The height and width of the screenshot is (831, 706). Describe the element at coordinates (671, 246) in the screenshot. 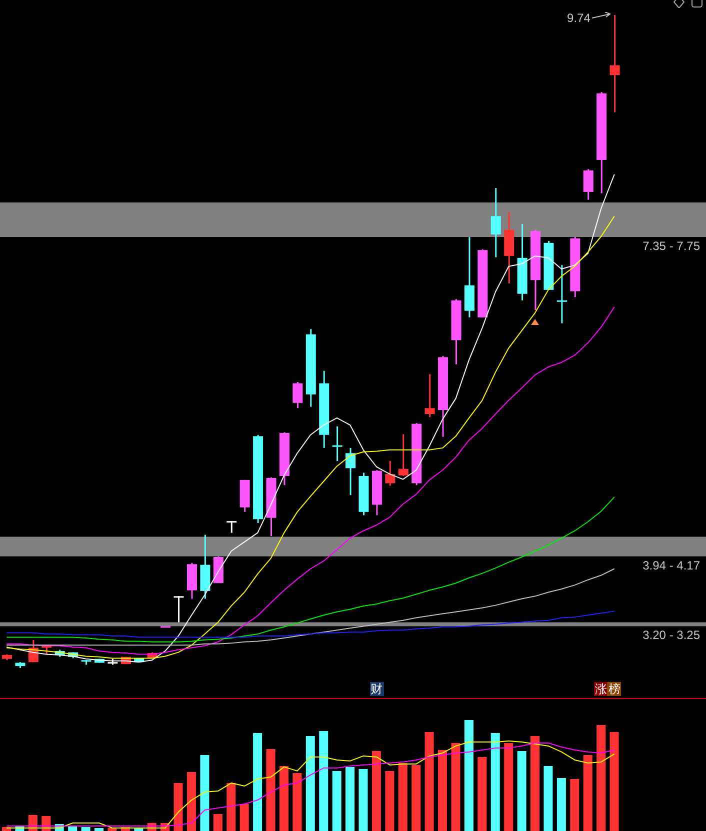

I see `band-label: 7.35 - 7.75` at that location.